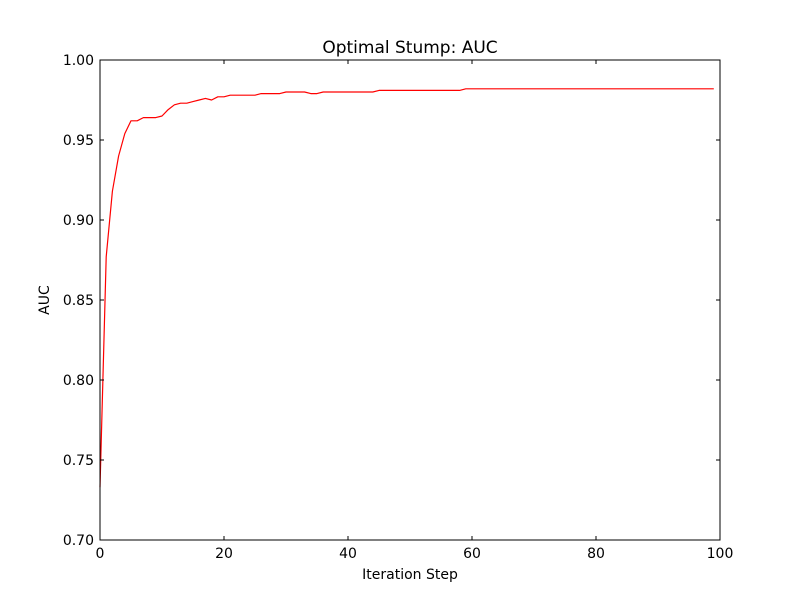 Image resolution: width=800 pixels, height=600 pixels. I want to click on y-tick-label: 0.95, so click(78, 141).